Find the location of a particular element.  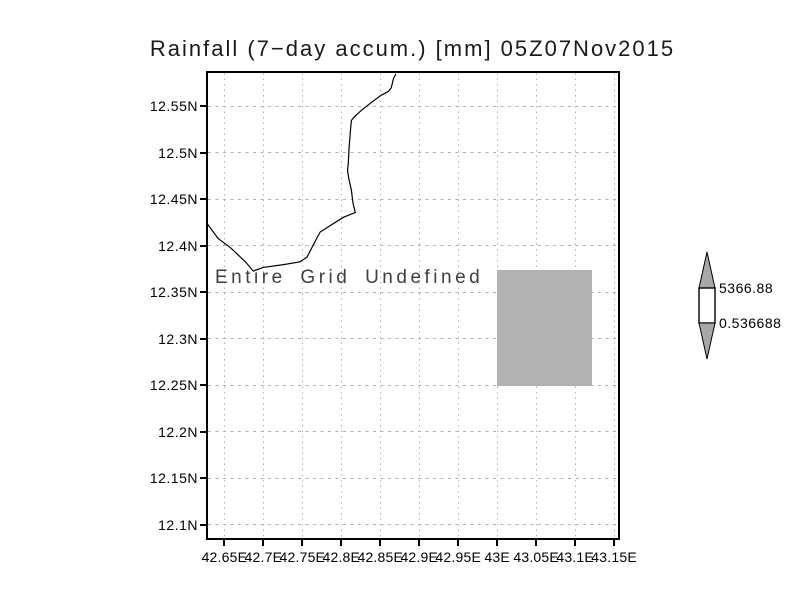

x-tick-label: 43.15E is located at coordinates (614, 557).